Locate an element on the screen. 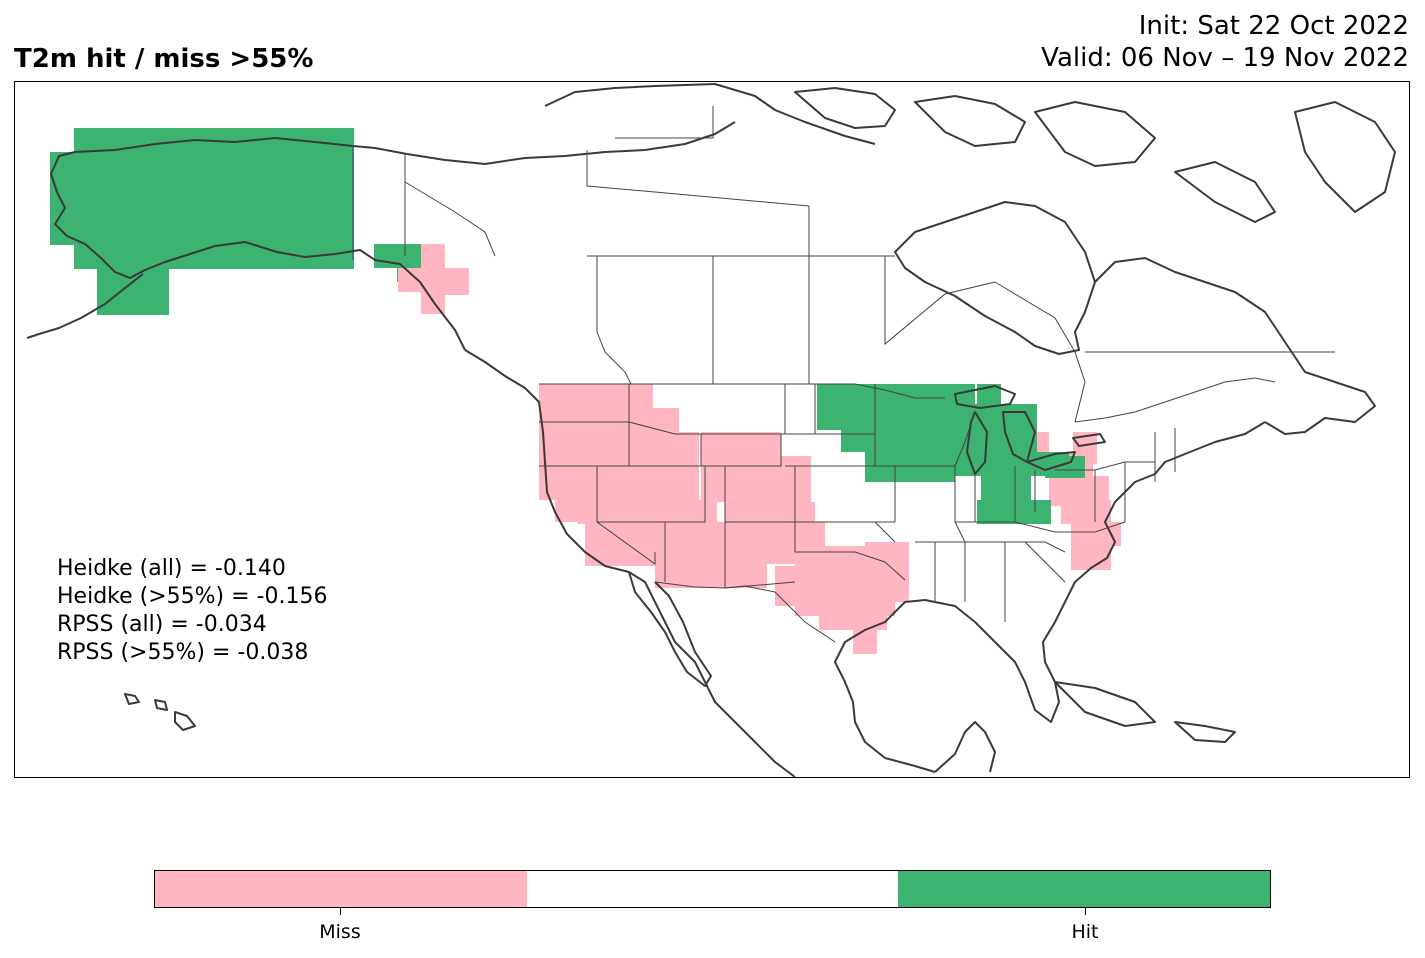  rpss-55: RPSS (>55%) = -0.038 is located at coordinates (183, 652).